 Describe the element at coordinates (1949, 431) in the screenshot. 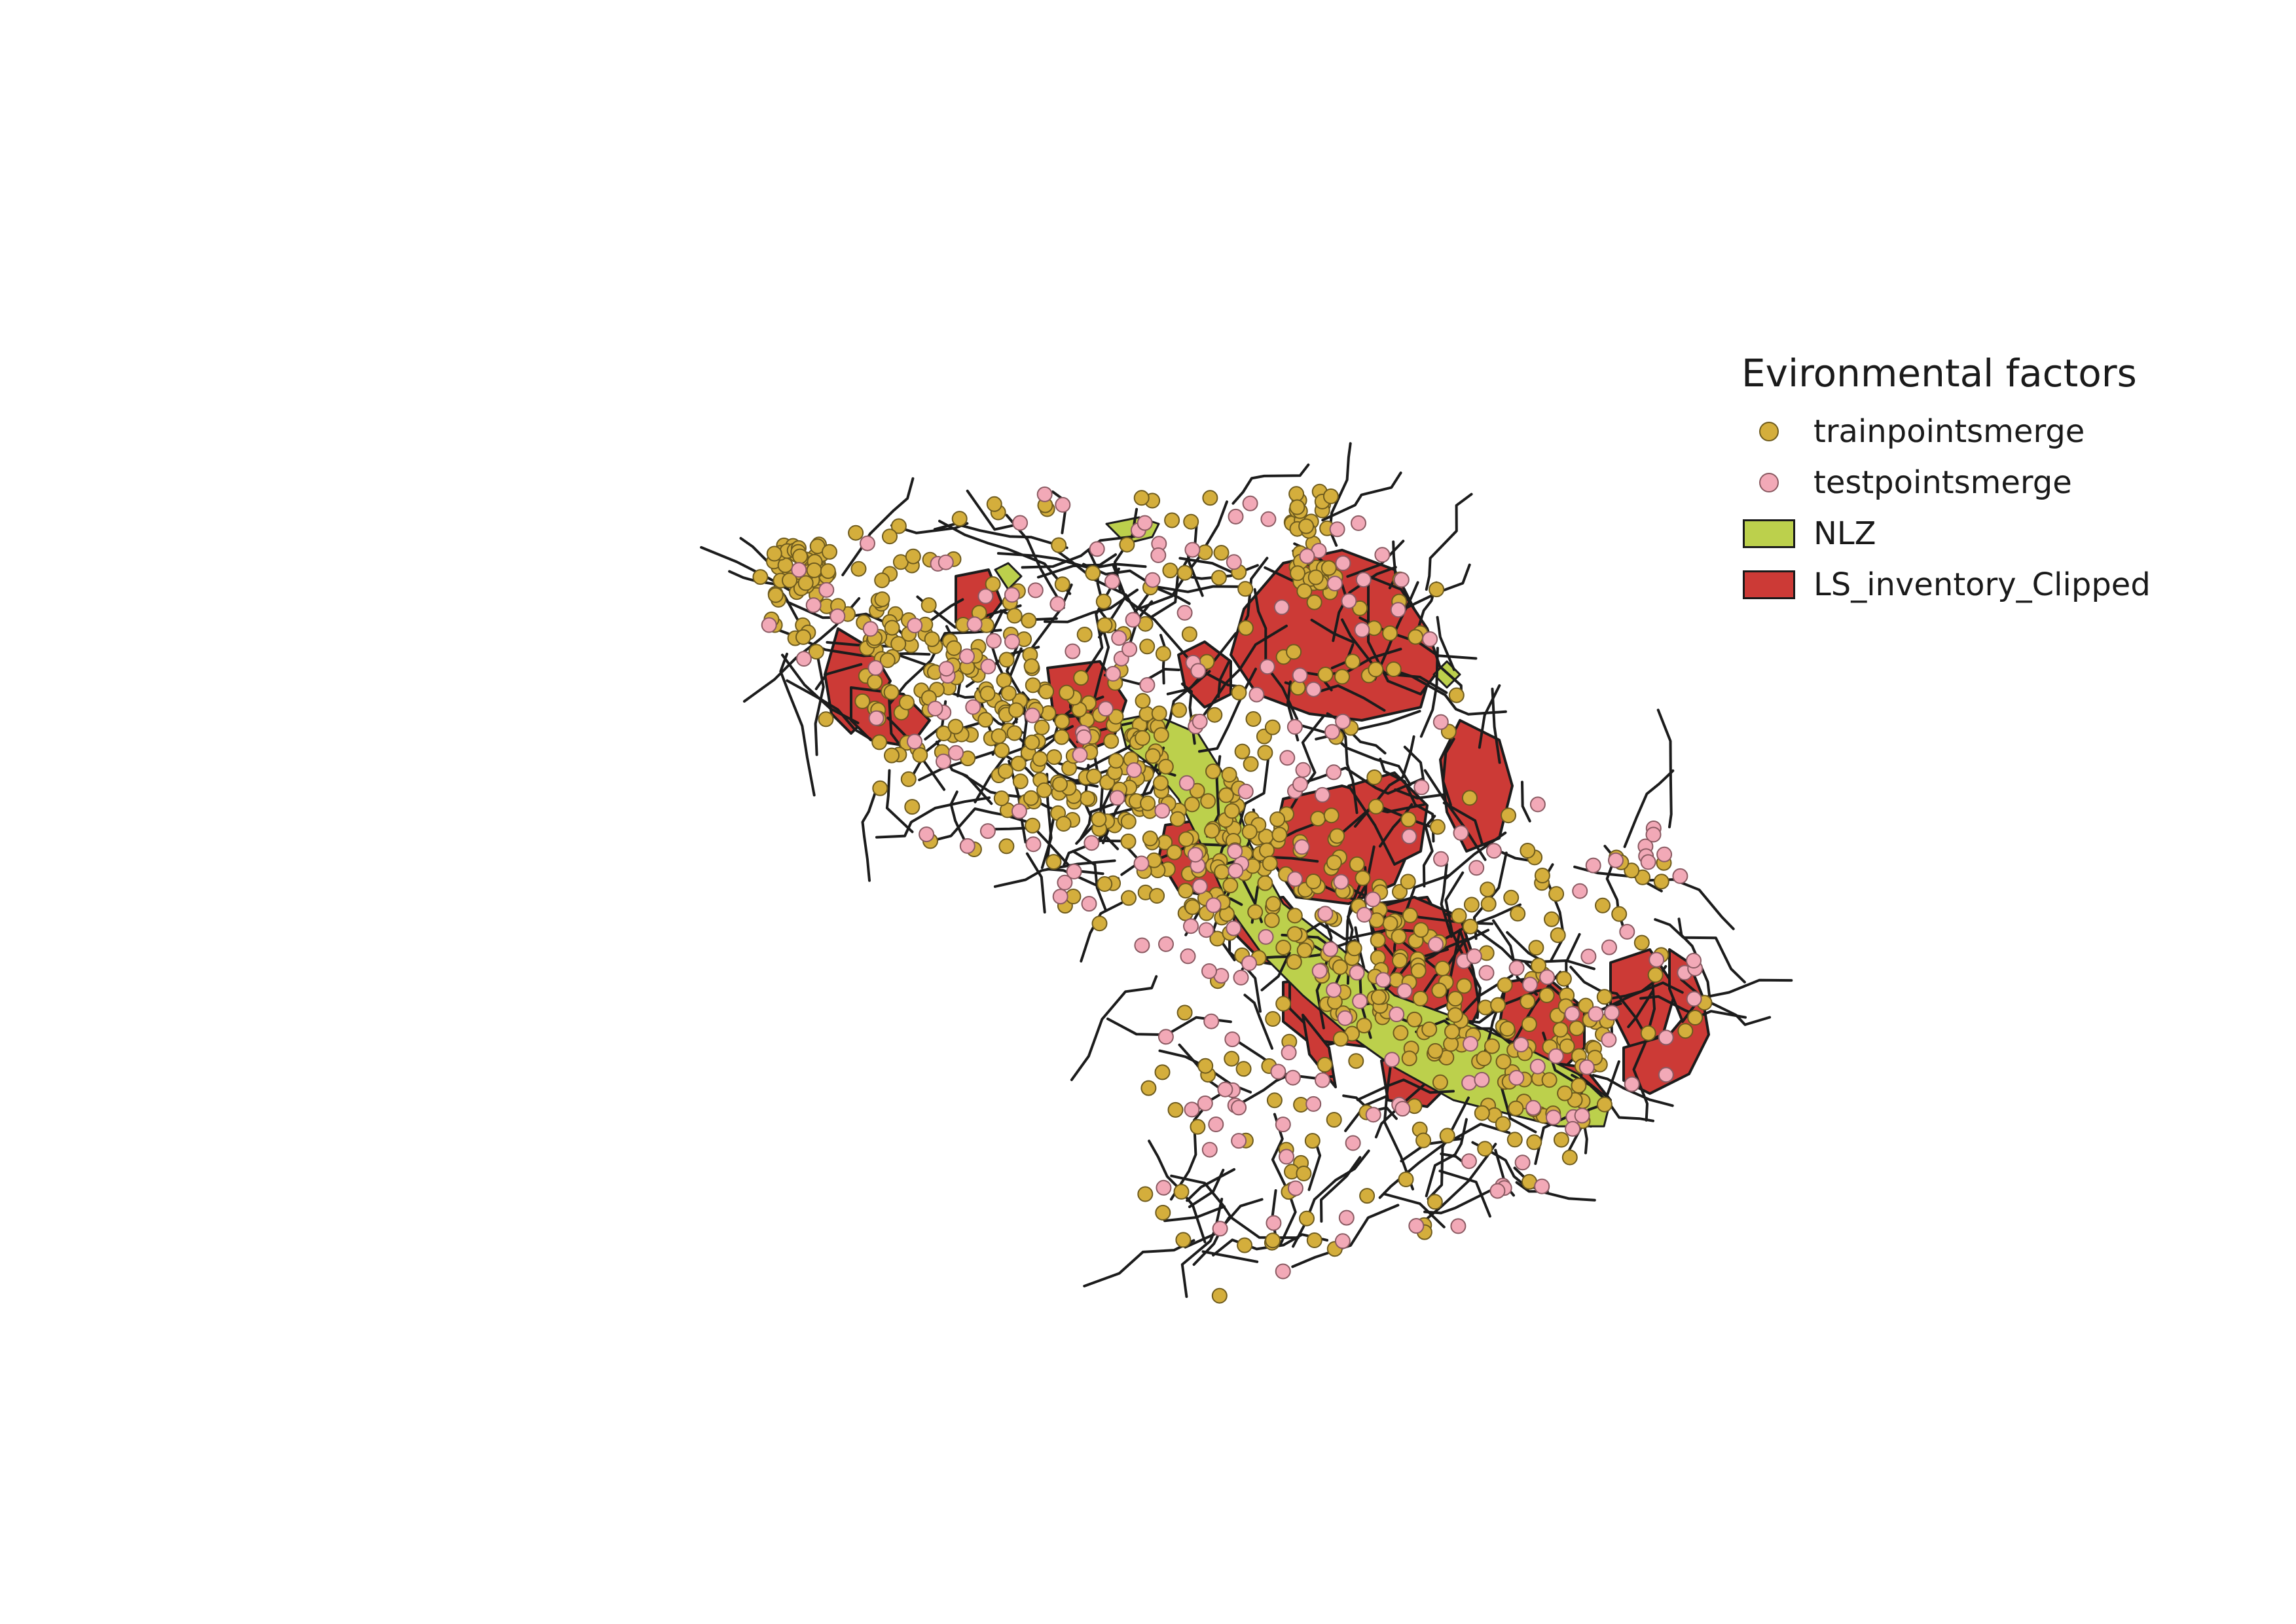

I see `legend-label-trainpoints: trainpointsmerge` at that location.